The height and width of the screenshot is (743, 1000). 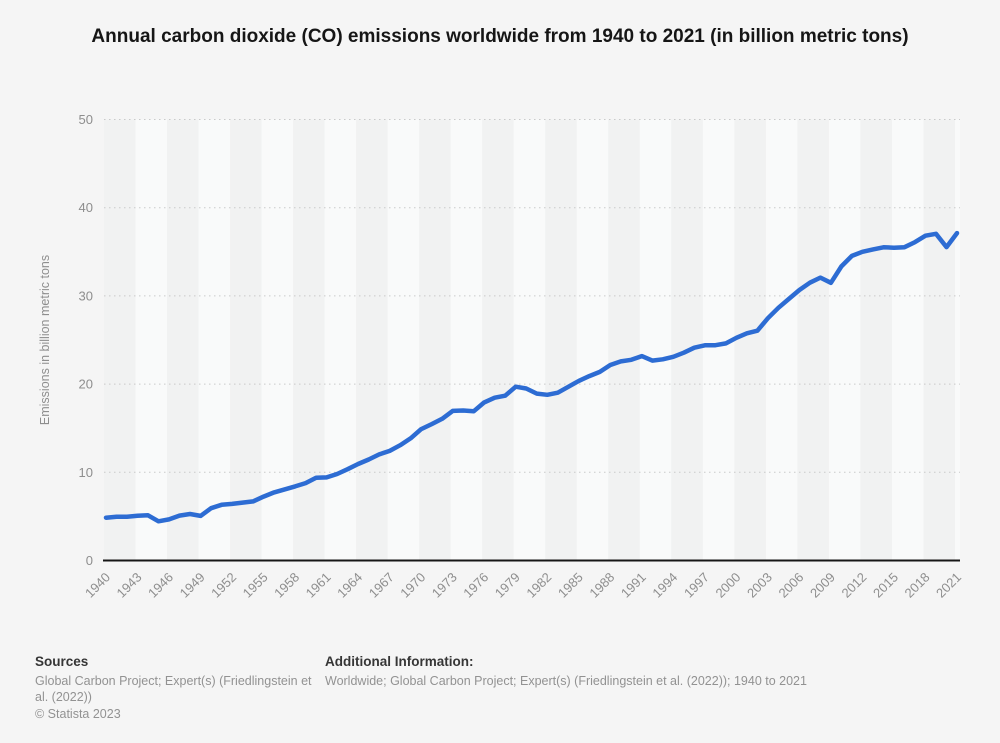 What do you see at coordinates (917, 585) in the screenshot?
I see `x-tick-label: 2018` at bounding box center [917, 585].